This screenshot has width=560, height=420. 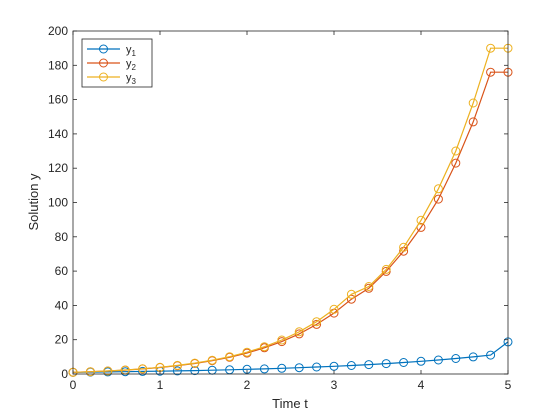 What do you see at coordinates (131, 51) in the screenshot?
I see `legend-label: y1` at bounding box center [131, 51].